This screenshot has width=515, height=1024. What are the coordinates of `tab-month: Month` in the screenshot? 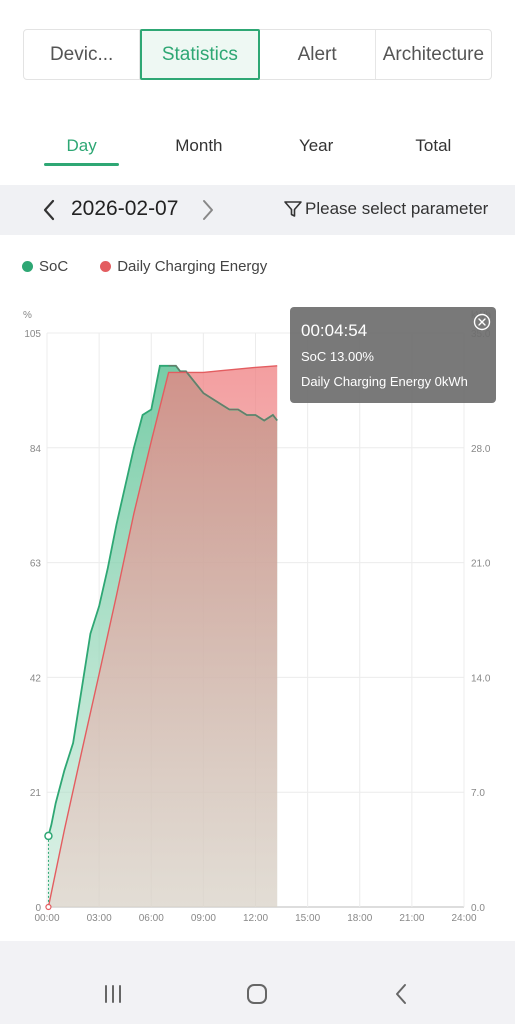 It's located at (199, 145).